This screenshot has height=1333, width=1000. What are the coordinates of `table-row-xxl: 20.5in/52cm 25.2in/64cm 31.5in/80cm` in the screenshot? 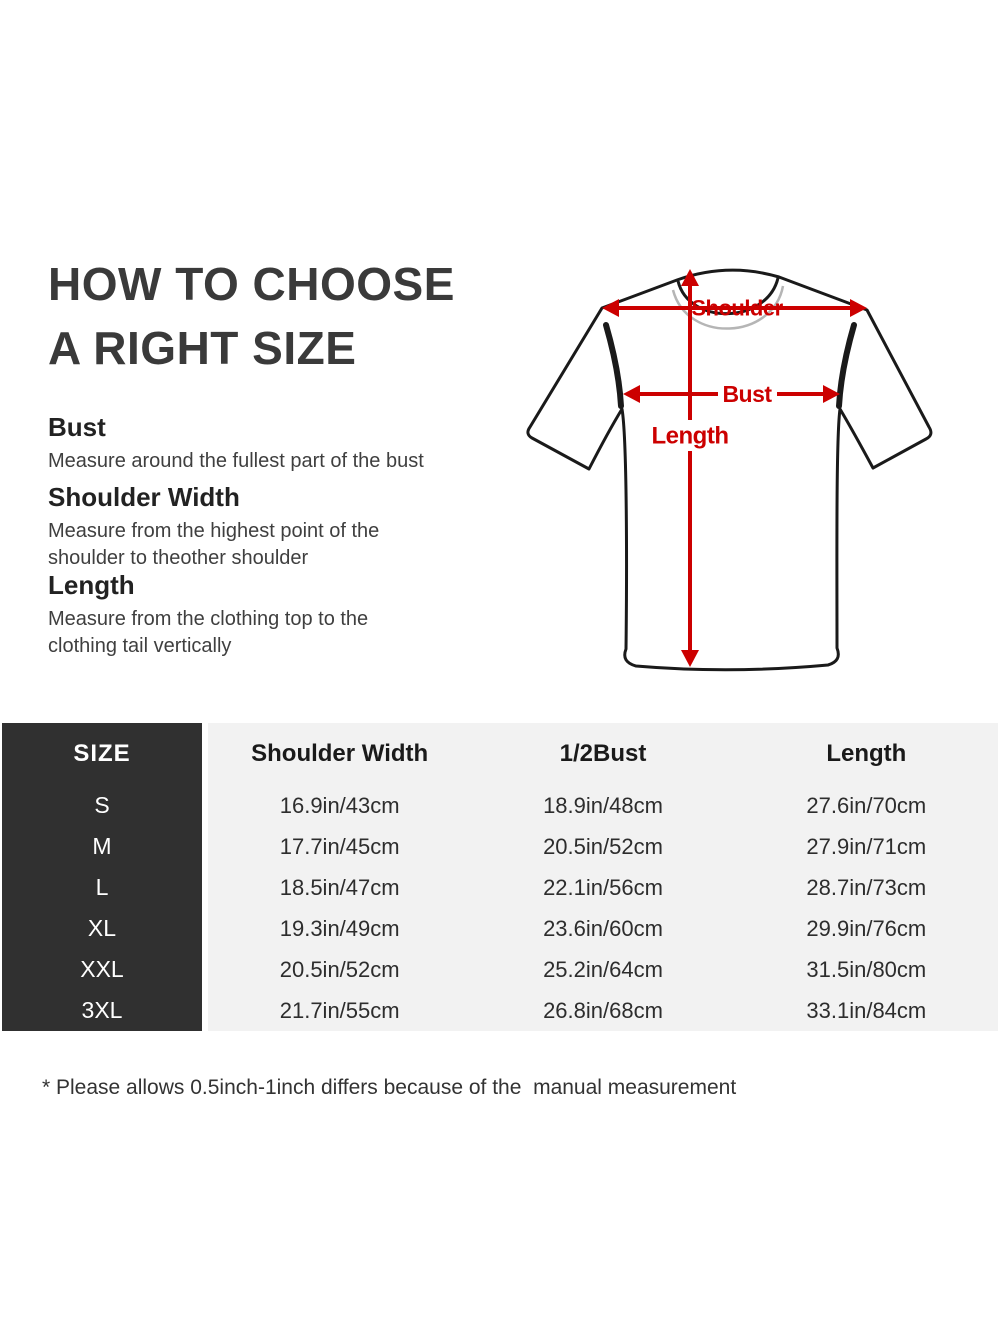 It's located at (603, 969).